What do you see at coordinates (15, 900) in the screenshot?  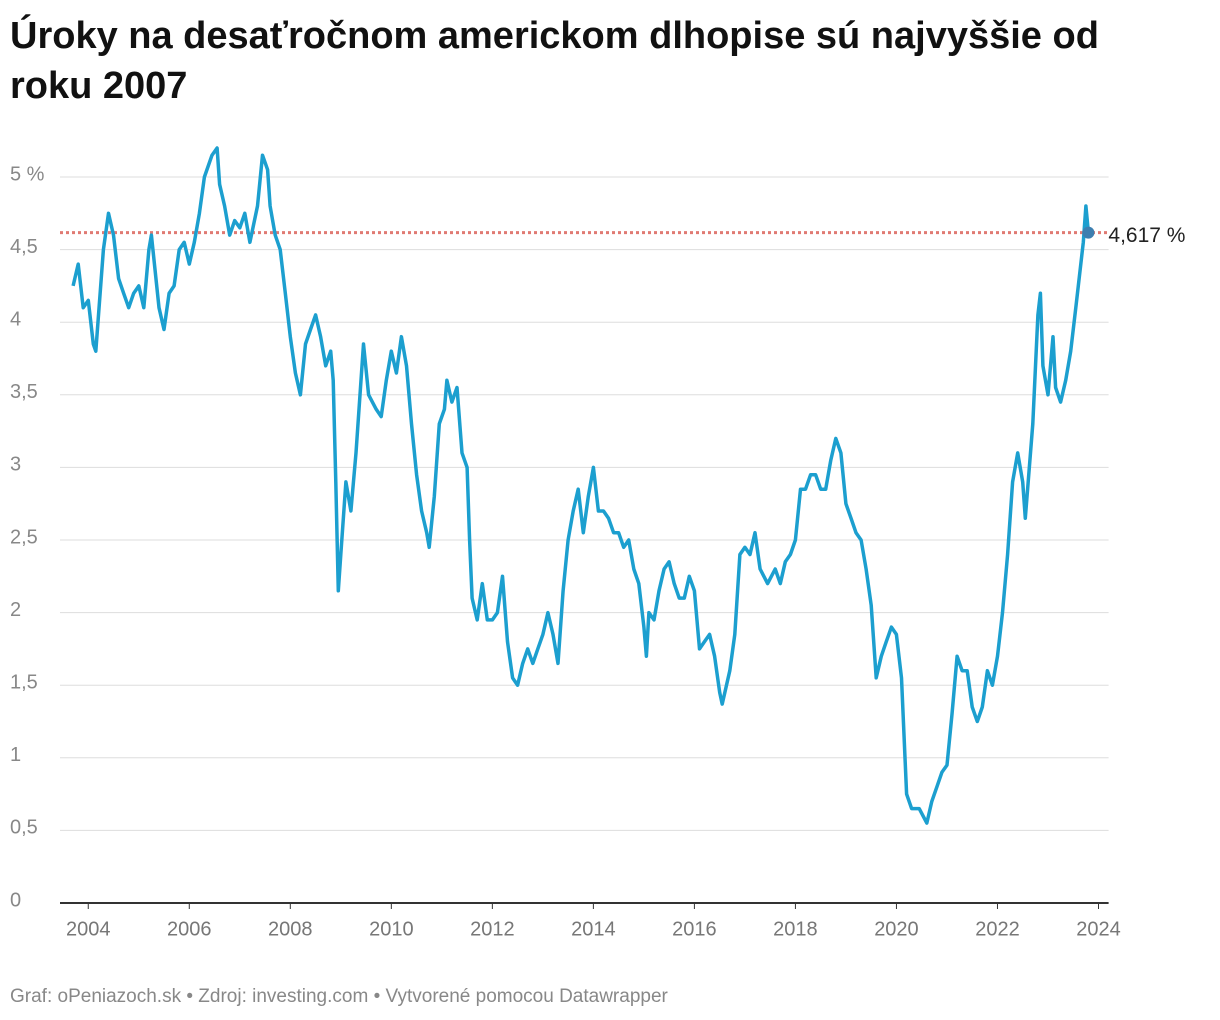 I see `y-tick-label: 0` at bounding box center [15, 900].